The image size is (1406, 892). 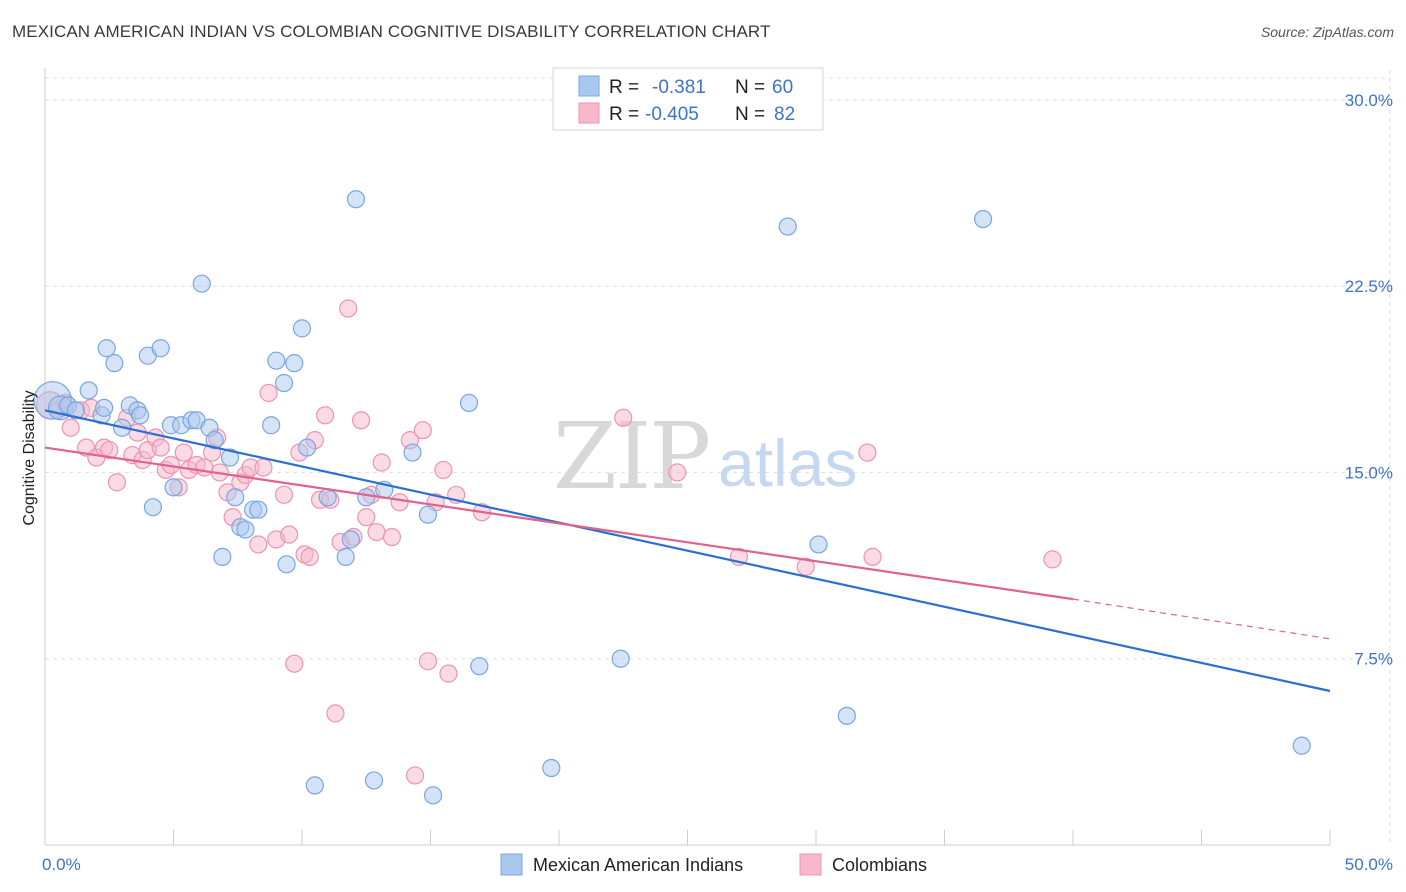 What do you see at coordinates (1201, 619) in the screenshot?
I see `colombians-trend-extension` at bounding box center [1201, 619].